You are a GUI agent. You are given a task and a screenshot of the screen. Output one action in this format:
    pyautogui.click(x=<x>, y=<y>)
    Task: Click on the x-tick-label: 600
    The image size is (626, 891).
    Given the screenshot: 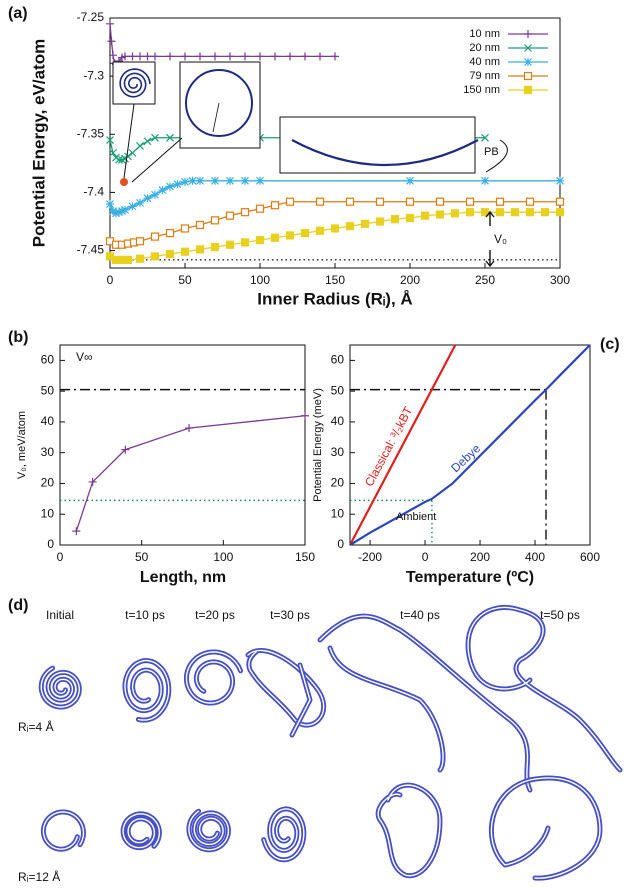 What is the action you would take?
    pyautogui.click(x=590, y=557)
    